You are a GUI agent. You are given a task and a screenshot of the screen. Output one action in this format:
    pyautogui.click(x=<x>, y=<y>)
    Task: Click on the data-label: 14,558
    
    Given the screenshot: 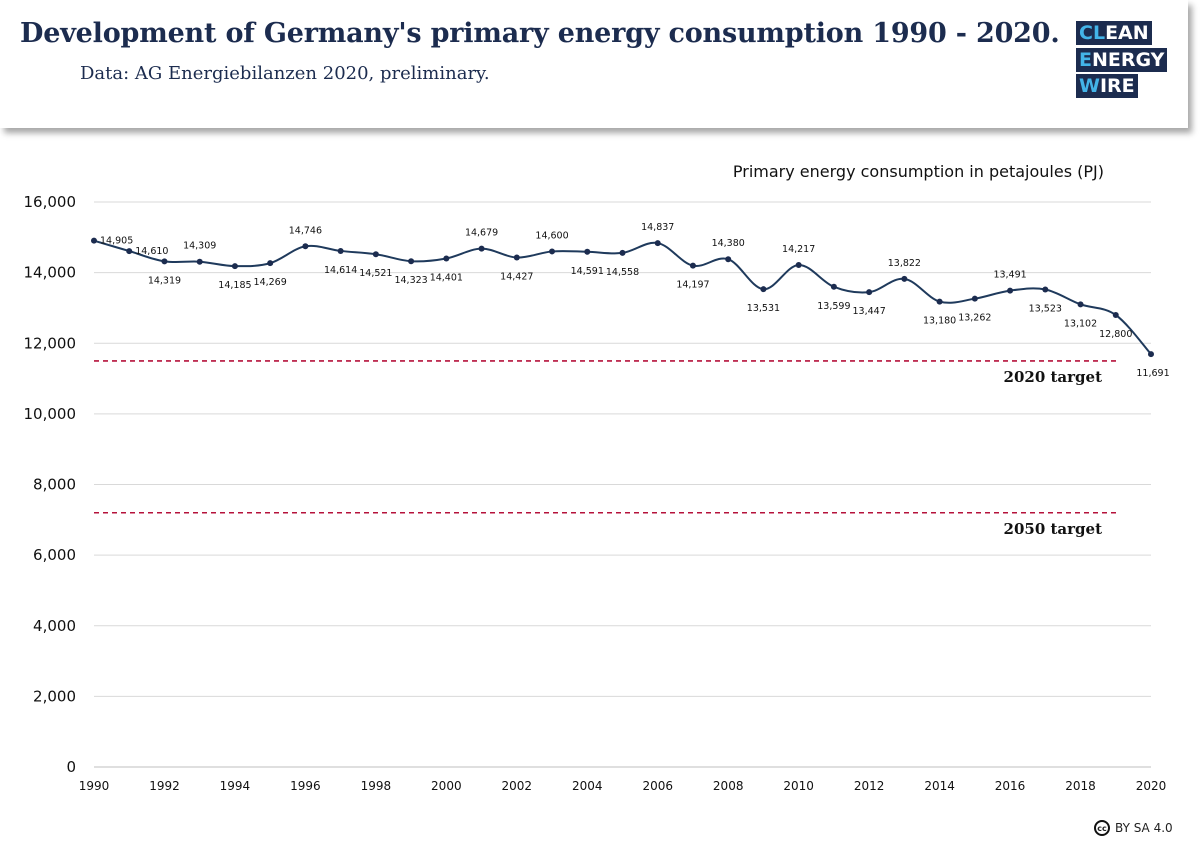 What is the action you would take?
    pyautogui.click(x=622, y=272)
    